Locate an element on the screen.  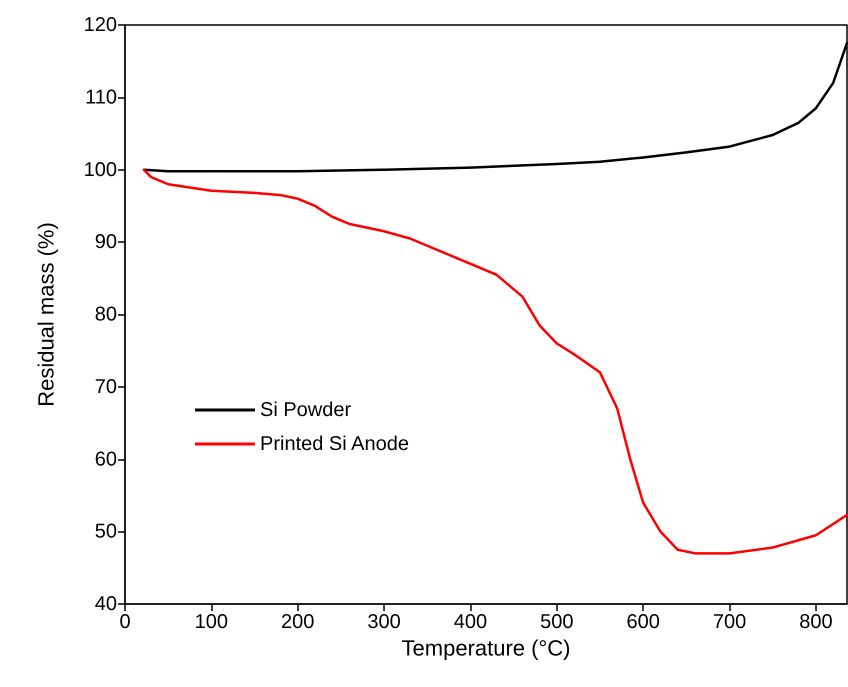
y-tick-label: 60 is located at coordinates (105, 459).